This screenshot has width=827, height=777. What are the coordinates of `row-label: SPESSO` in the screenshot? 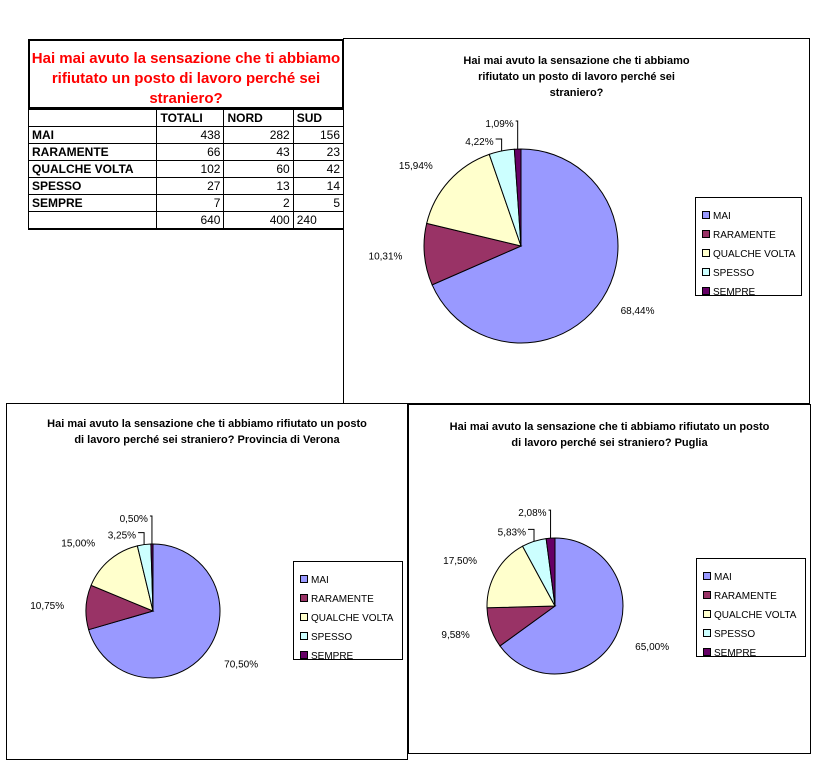 It's located at (92, 186).